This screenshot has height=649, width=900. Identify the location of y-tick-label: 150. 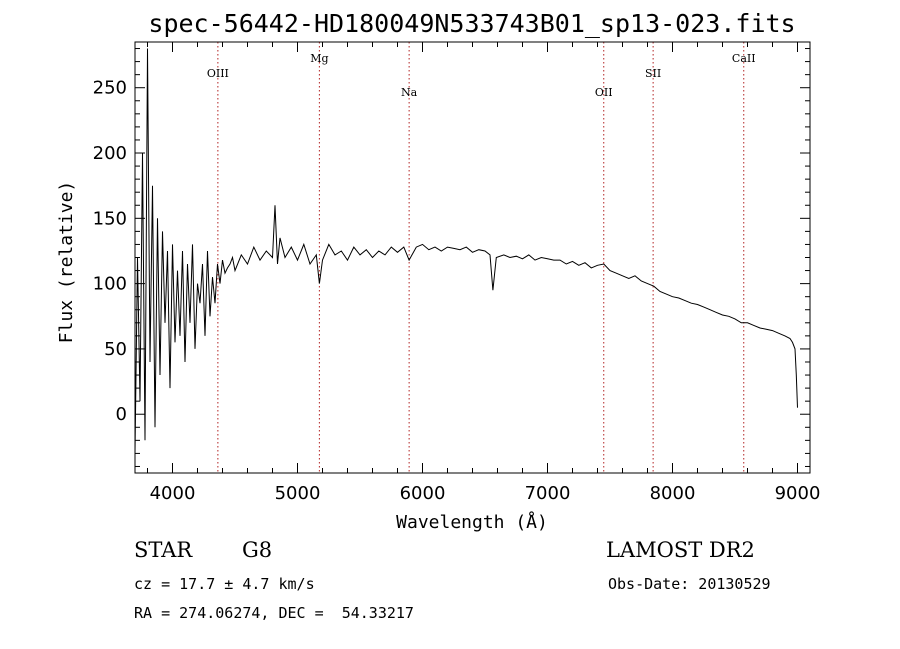
(110, 218).